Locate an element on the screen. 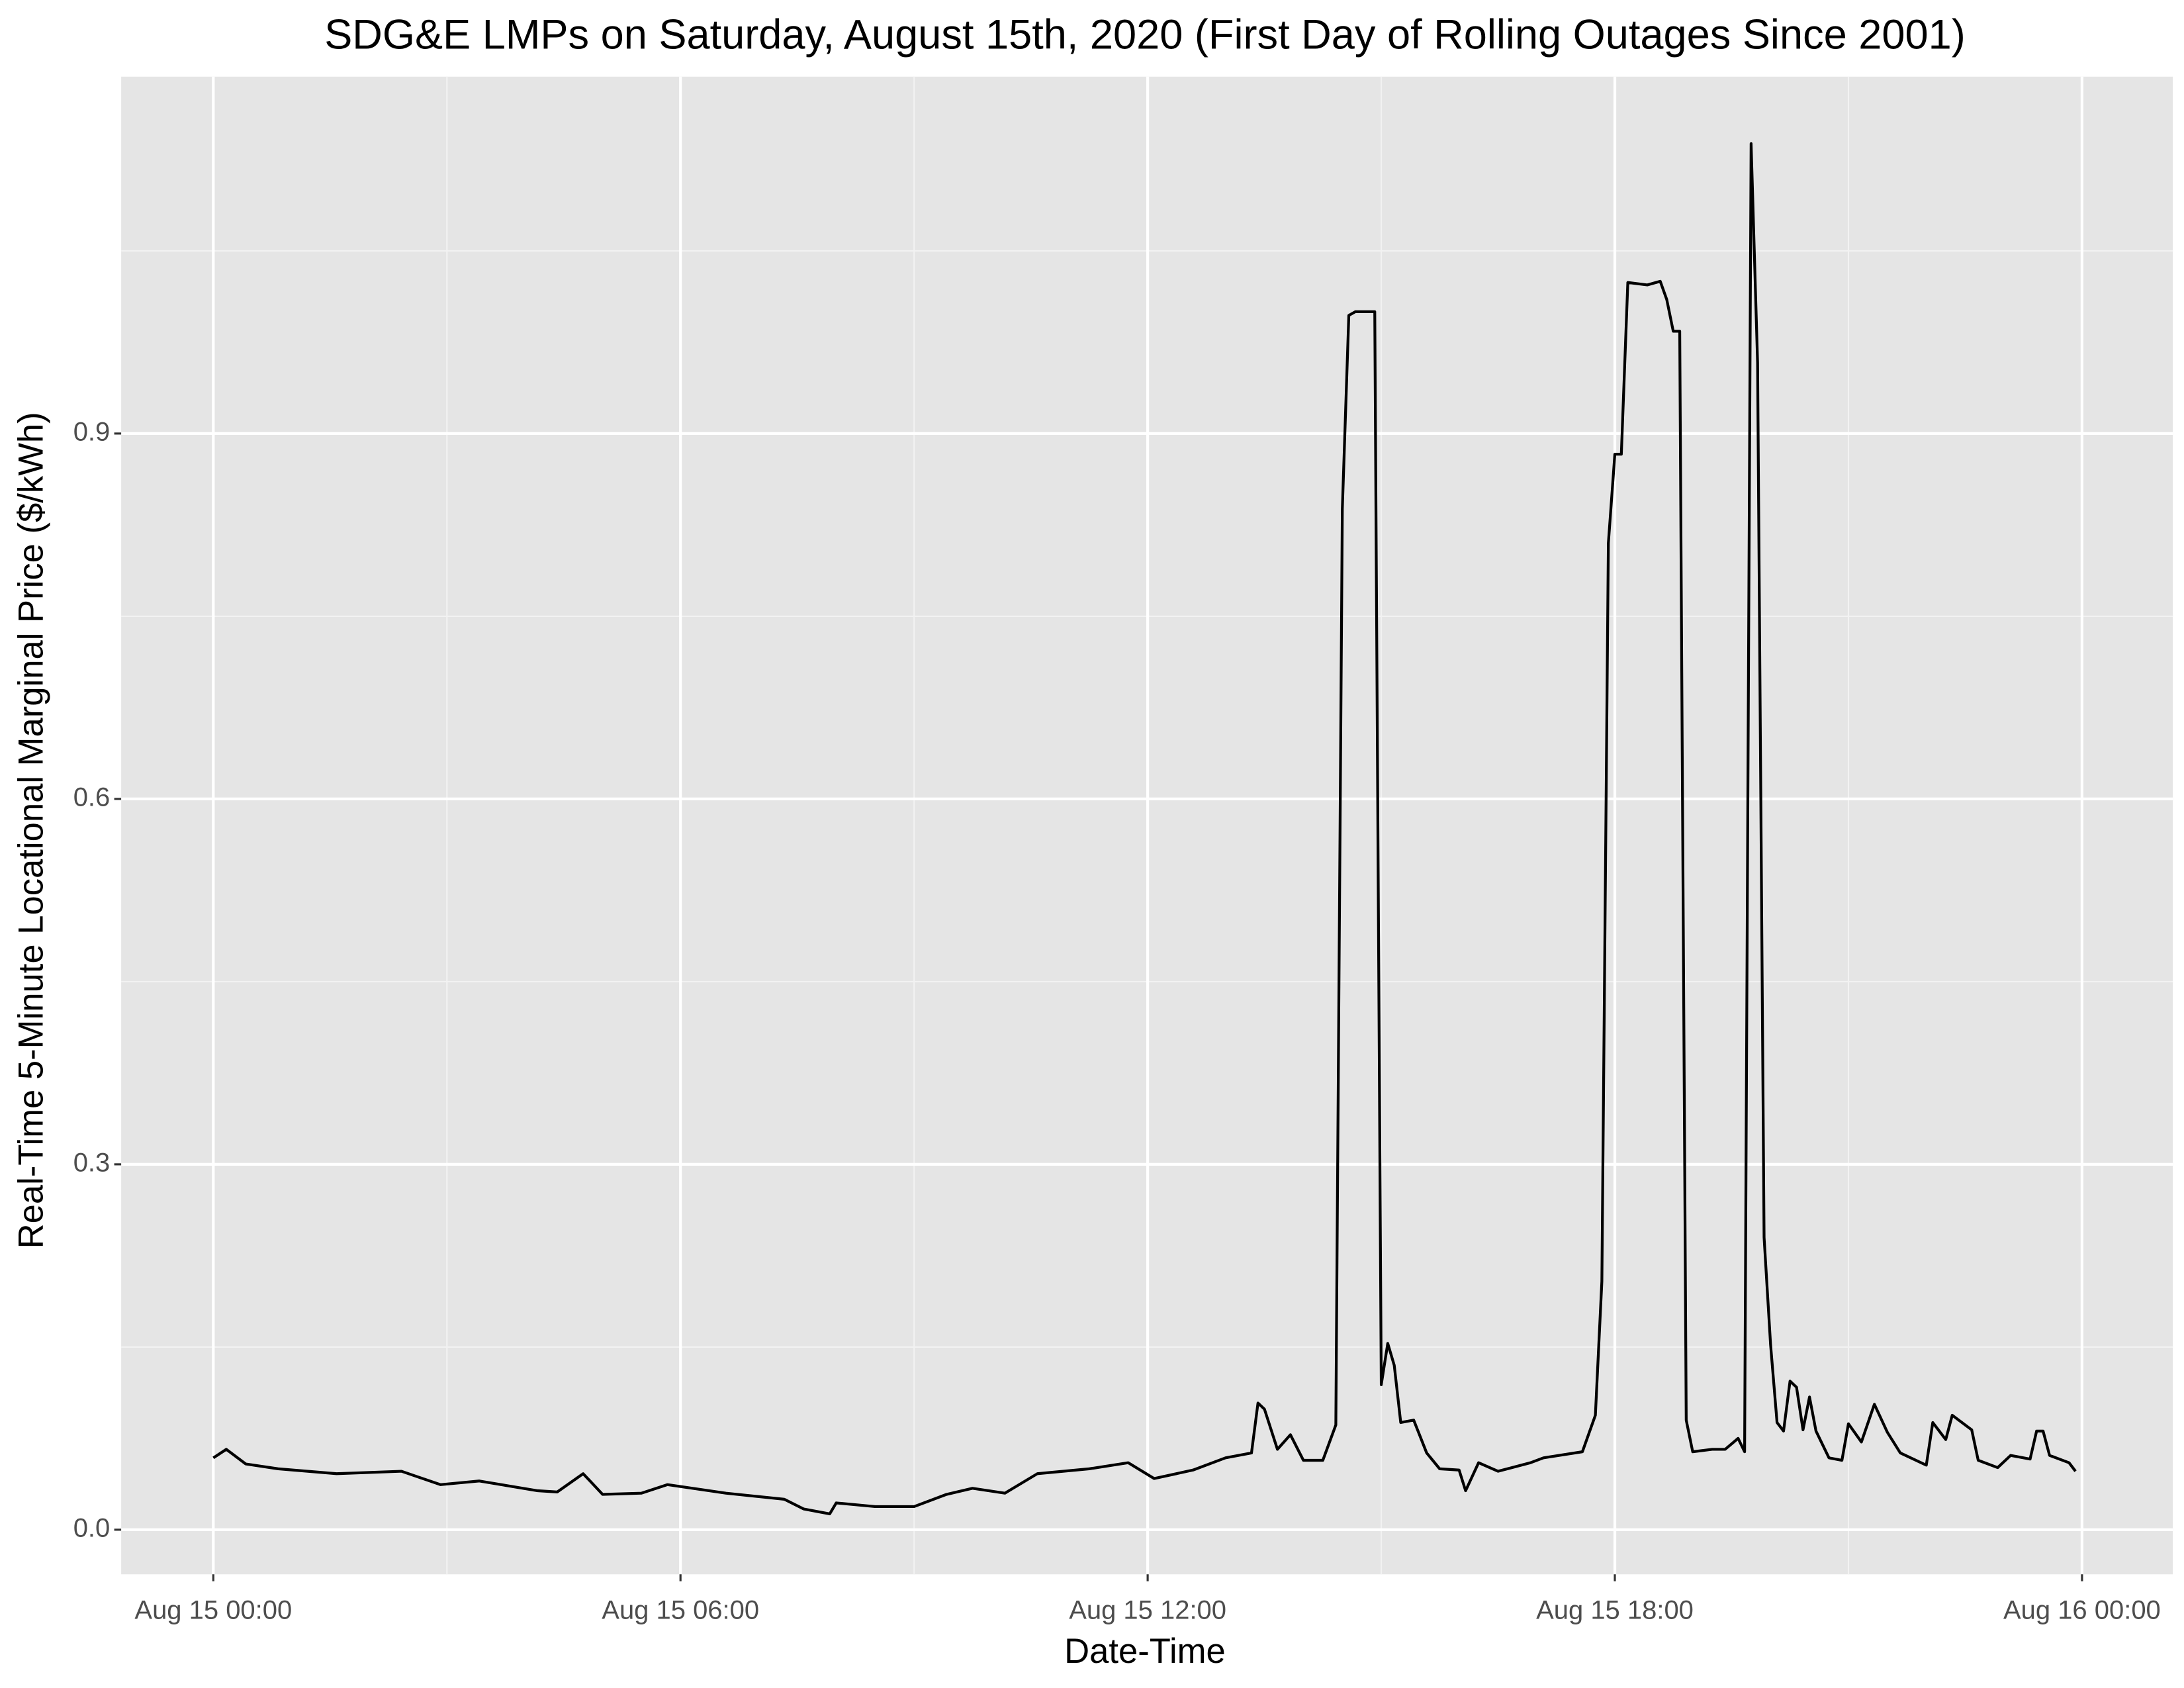 This screenshot has height=1688, width=2184. x-tick-label: Aug 15 18:00 is located at coordinates (1615, 1610).